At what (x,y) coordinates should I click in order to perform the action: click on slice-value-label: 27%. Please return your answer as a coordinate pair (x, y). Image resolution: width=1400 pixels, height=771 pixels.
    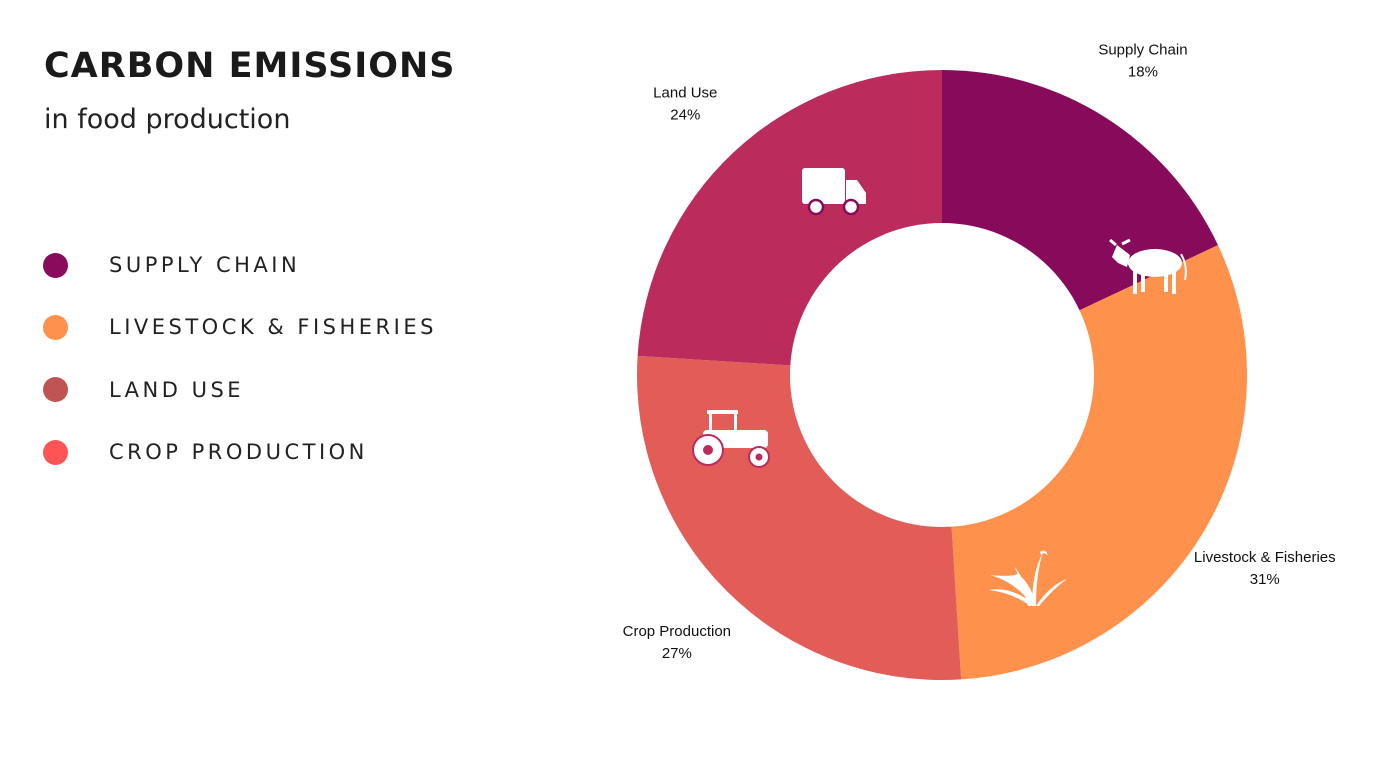
    Looking at the image, I should click on (677, 653).